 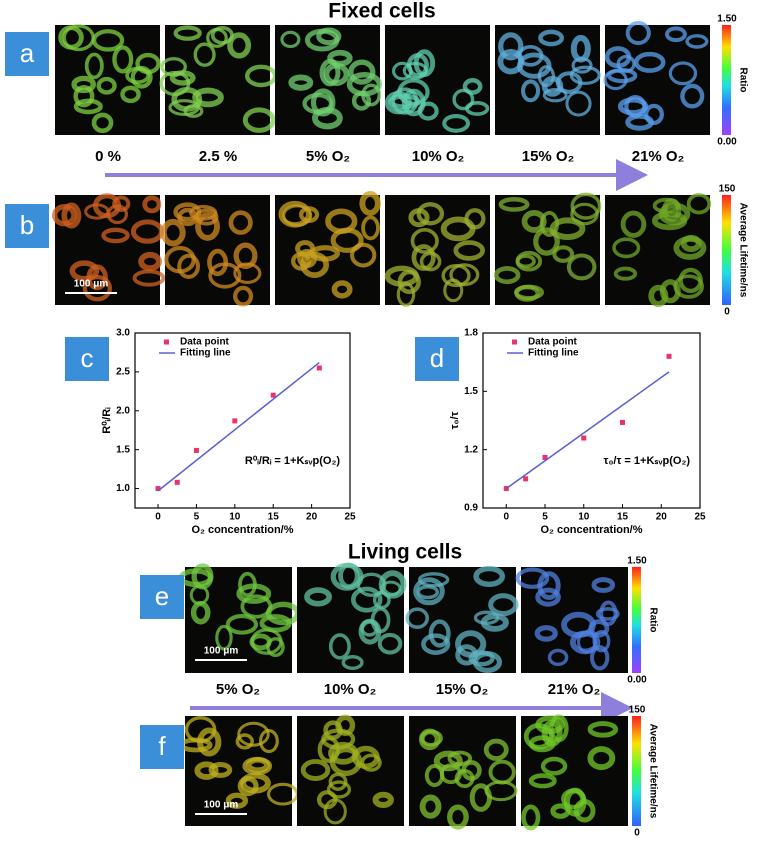 What do you see at coordinates (545, 517) in the screenshot?
I see `x-tick-label: 5` at bounding box center [545, 517].